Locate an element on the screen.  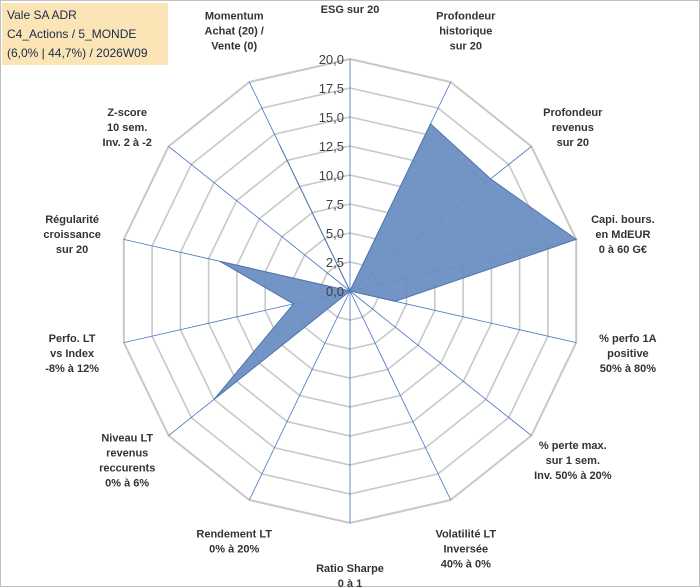
category-label: Ratio Sharpe 0 à 1 is located at coordinates (350, 575).